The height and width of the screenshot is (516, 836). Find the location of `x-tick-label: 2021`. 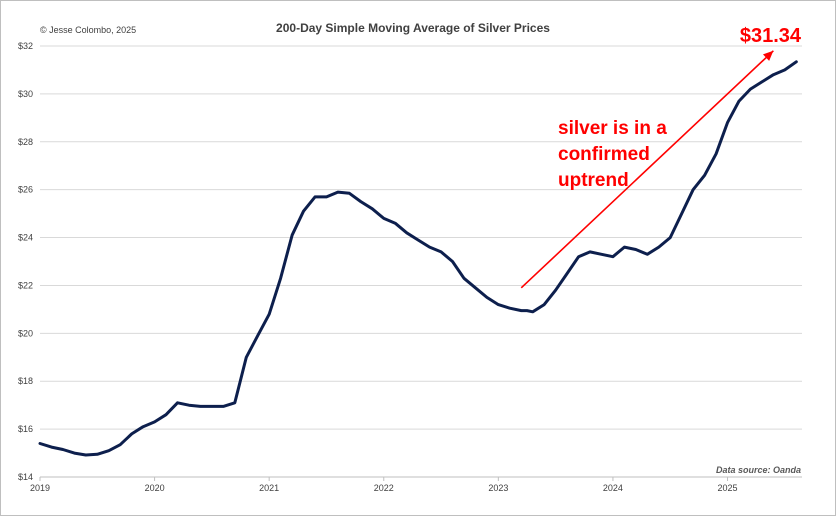

x-tick-label: 2021 is located at coordinates (269, 488).